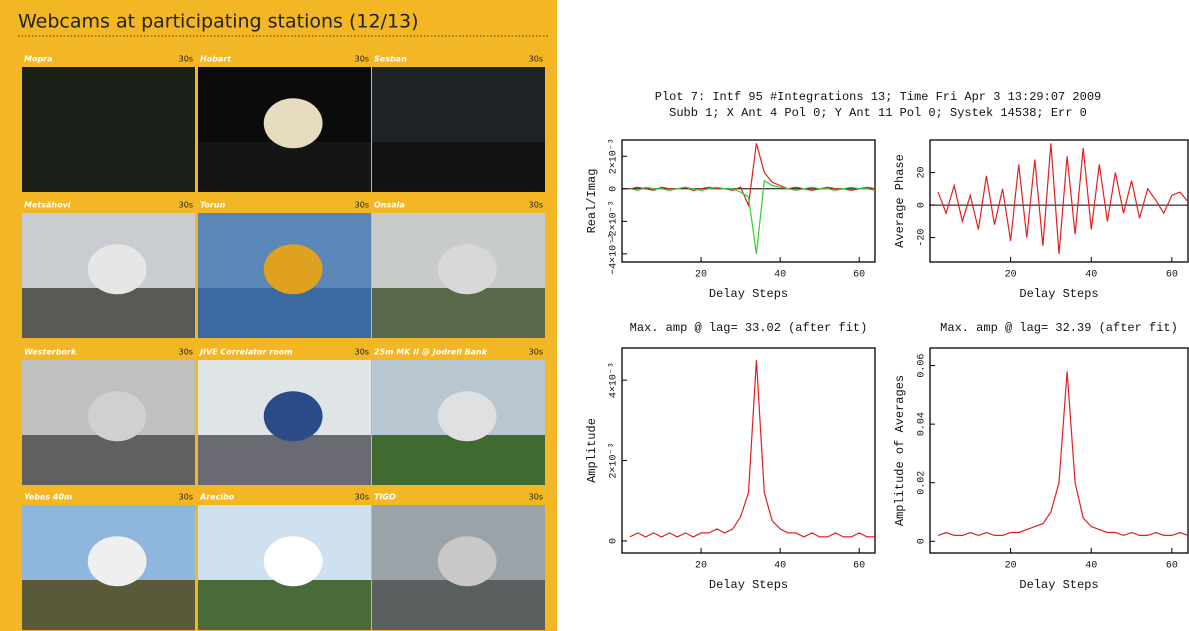 The height and width of the screenshot is (631, 1189). I want to click on y-axis-label: Amplitude of Averages, so click(900, 450).